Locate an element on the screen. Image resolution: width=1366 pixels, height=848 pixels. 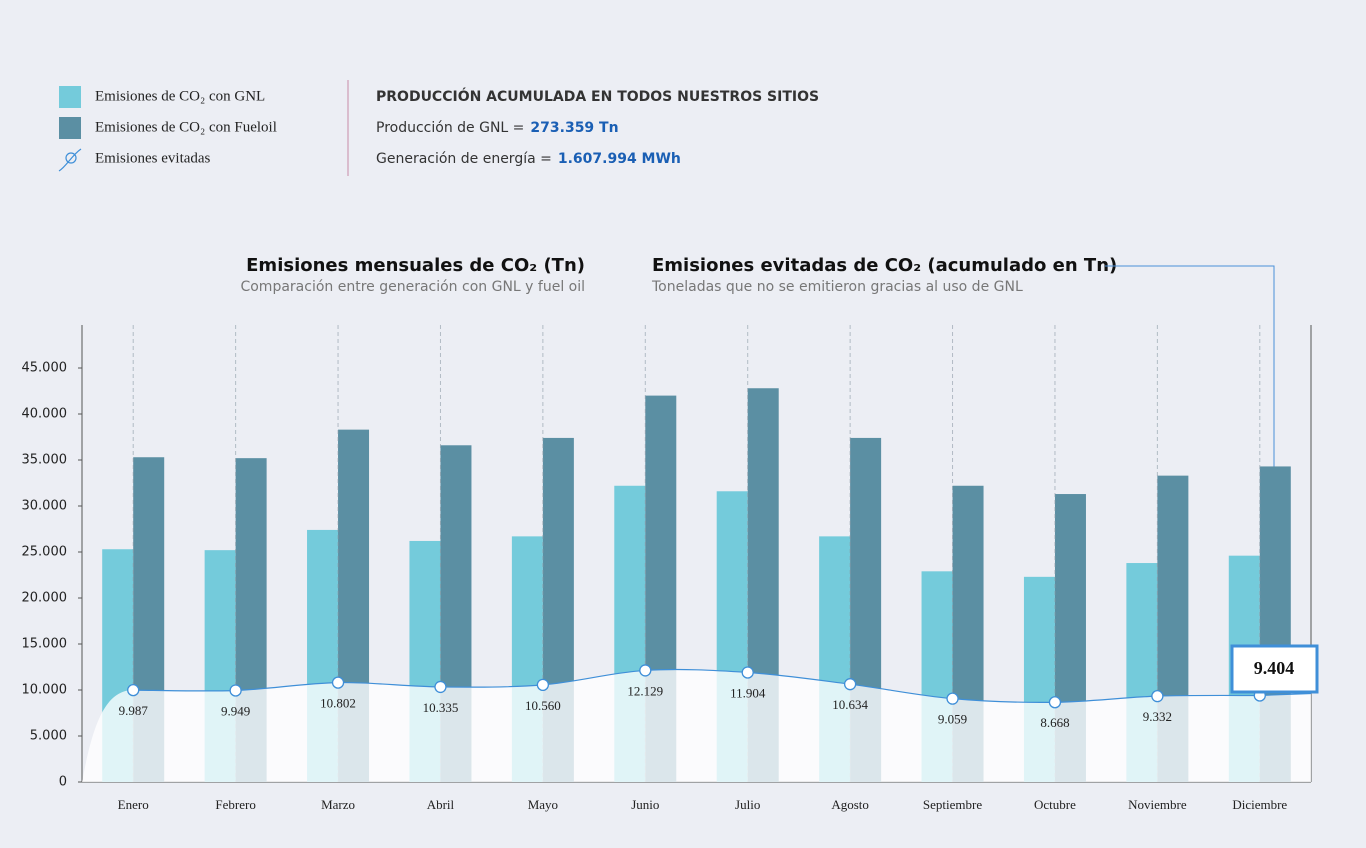
value-label: 9.332 is located at coordinates (1157, 716).